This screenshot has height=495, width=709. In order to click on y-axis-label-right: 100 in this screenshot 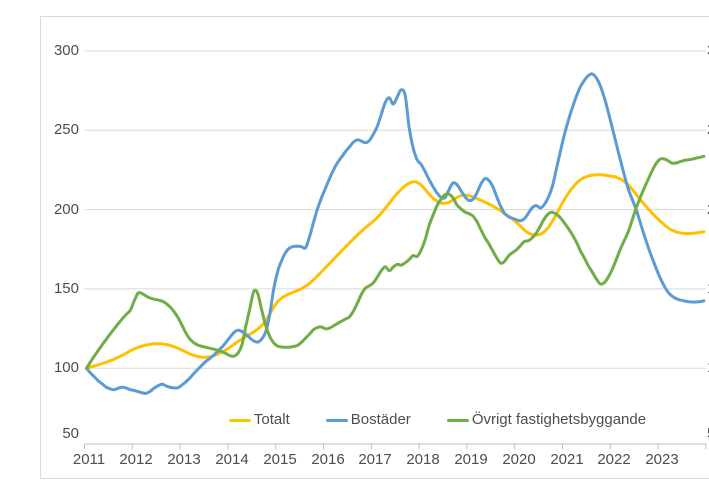, I will do `click(708, 368)`.